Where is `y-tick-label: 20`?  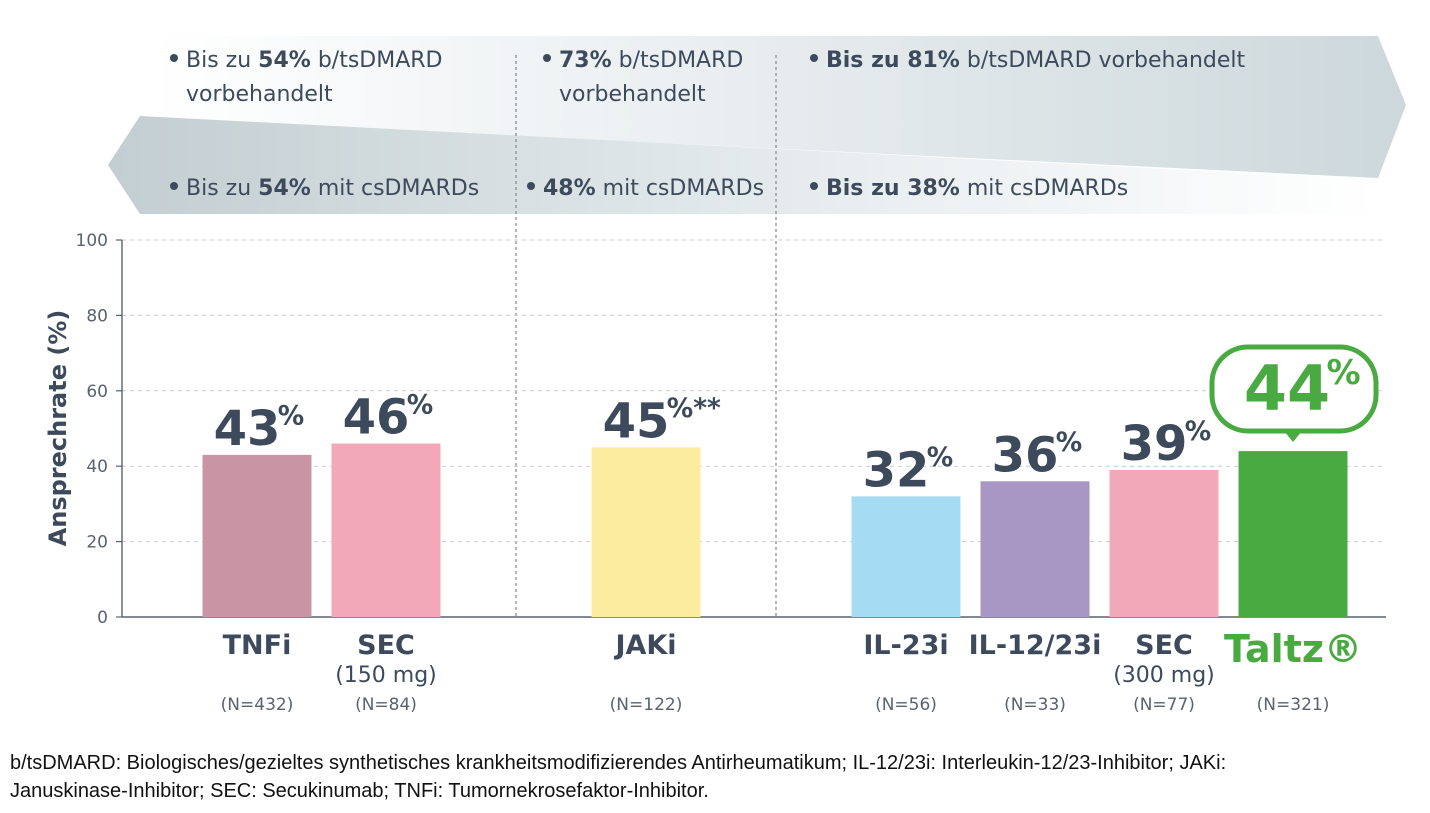
y-tick-label: 20 is located at coordinates (97, 543).